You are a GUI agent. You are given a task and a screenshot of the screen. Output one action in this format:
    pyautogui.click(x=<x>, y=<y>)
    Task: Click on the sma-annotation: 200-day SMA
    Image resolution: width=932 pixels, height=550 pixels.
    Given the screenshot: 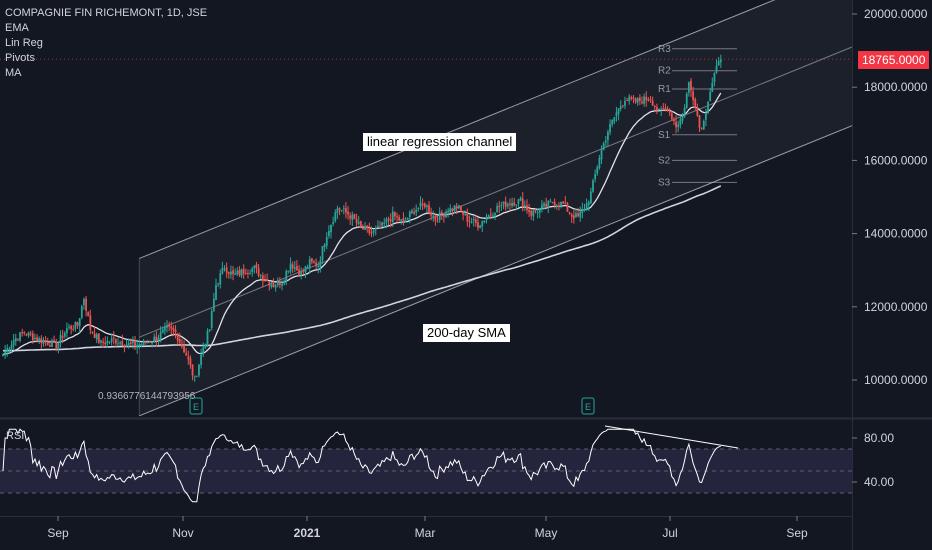 What is the action you would take?
    pyautogui.click(x=466, y=333)
    